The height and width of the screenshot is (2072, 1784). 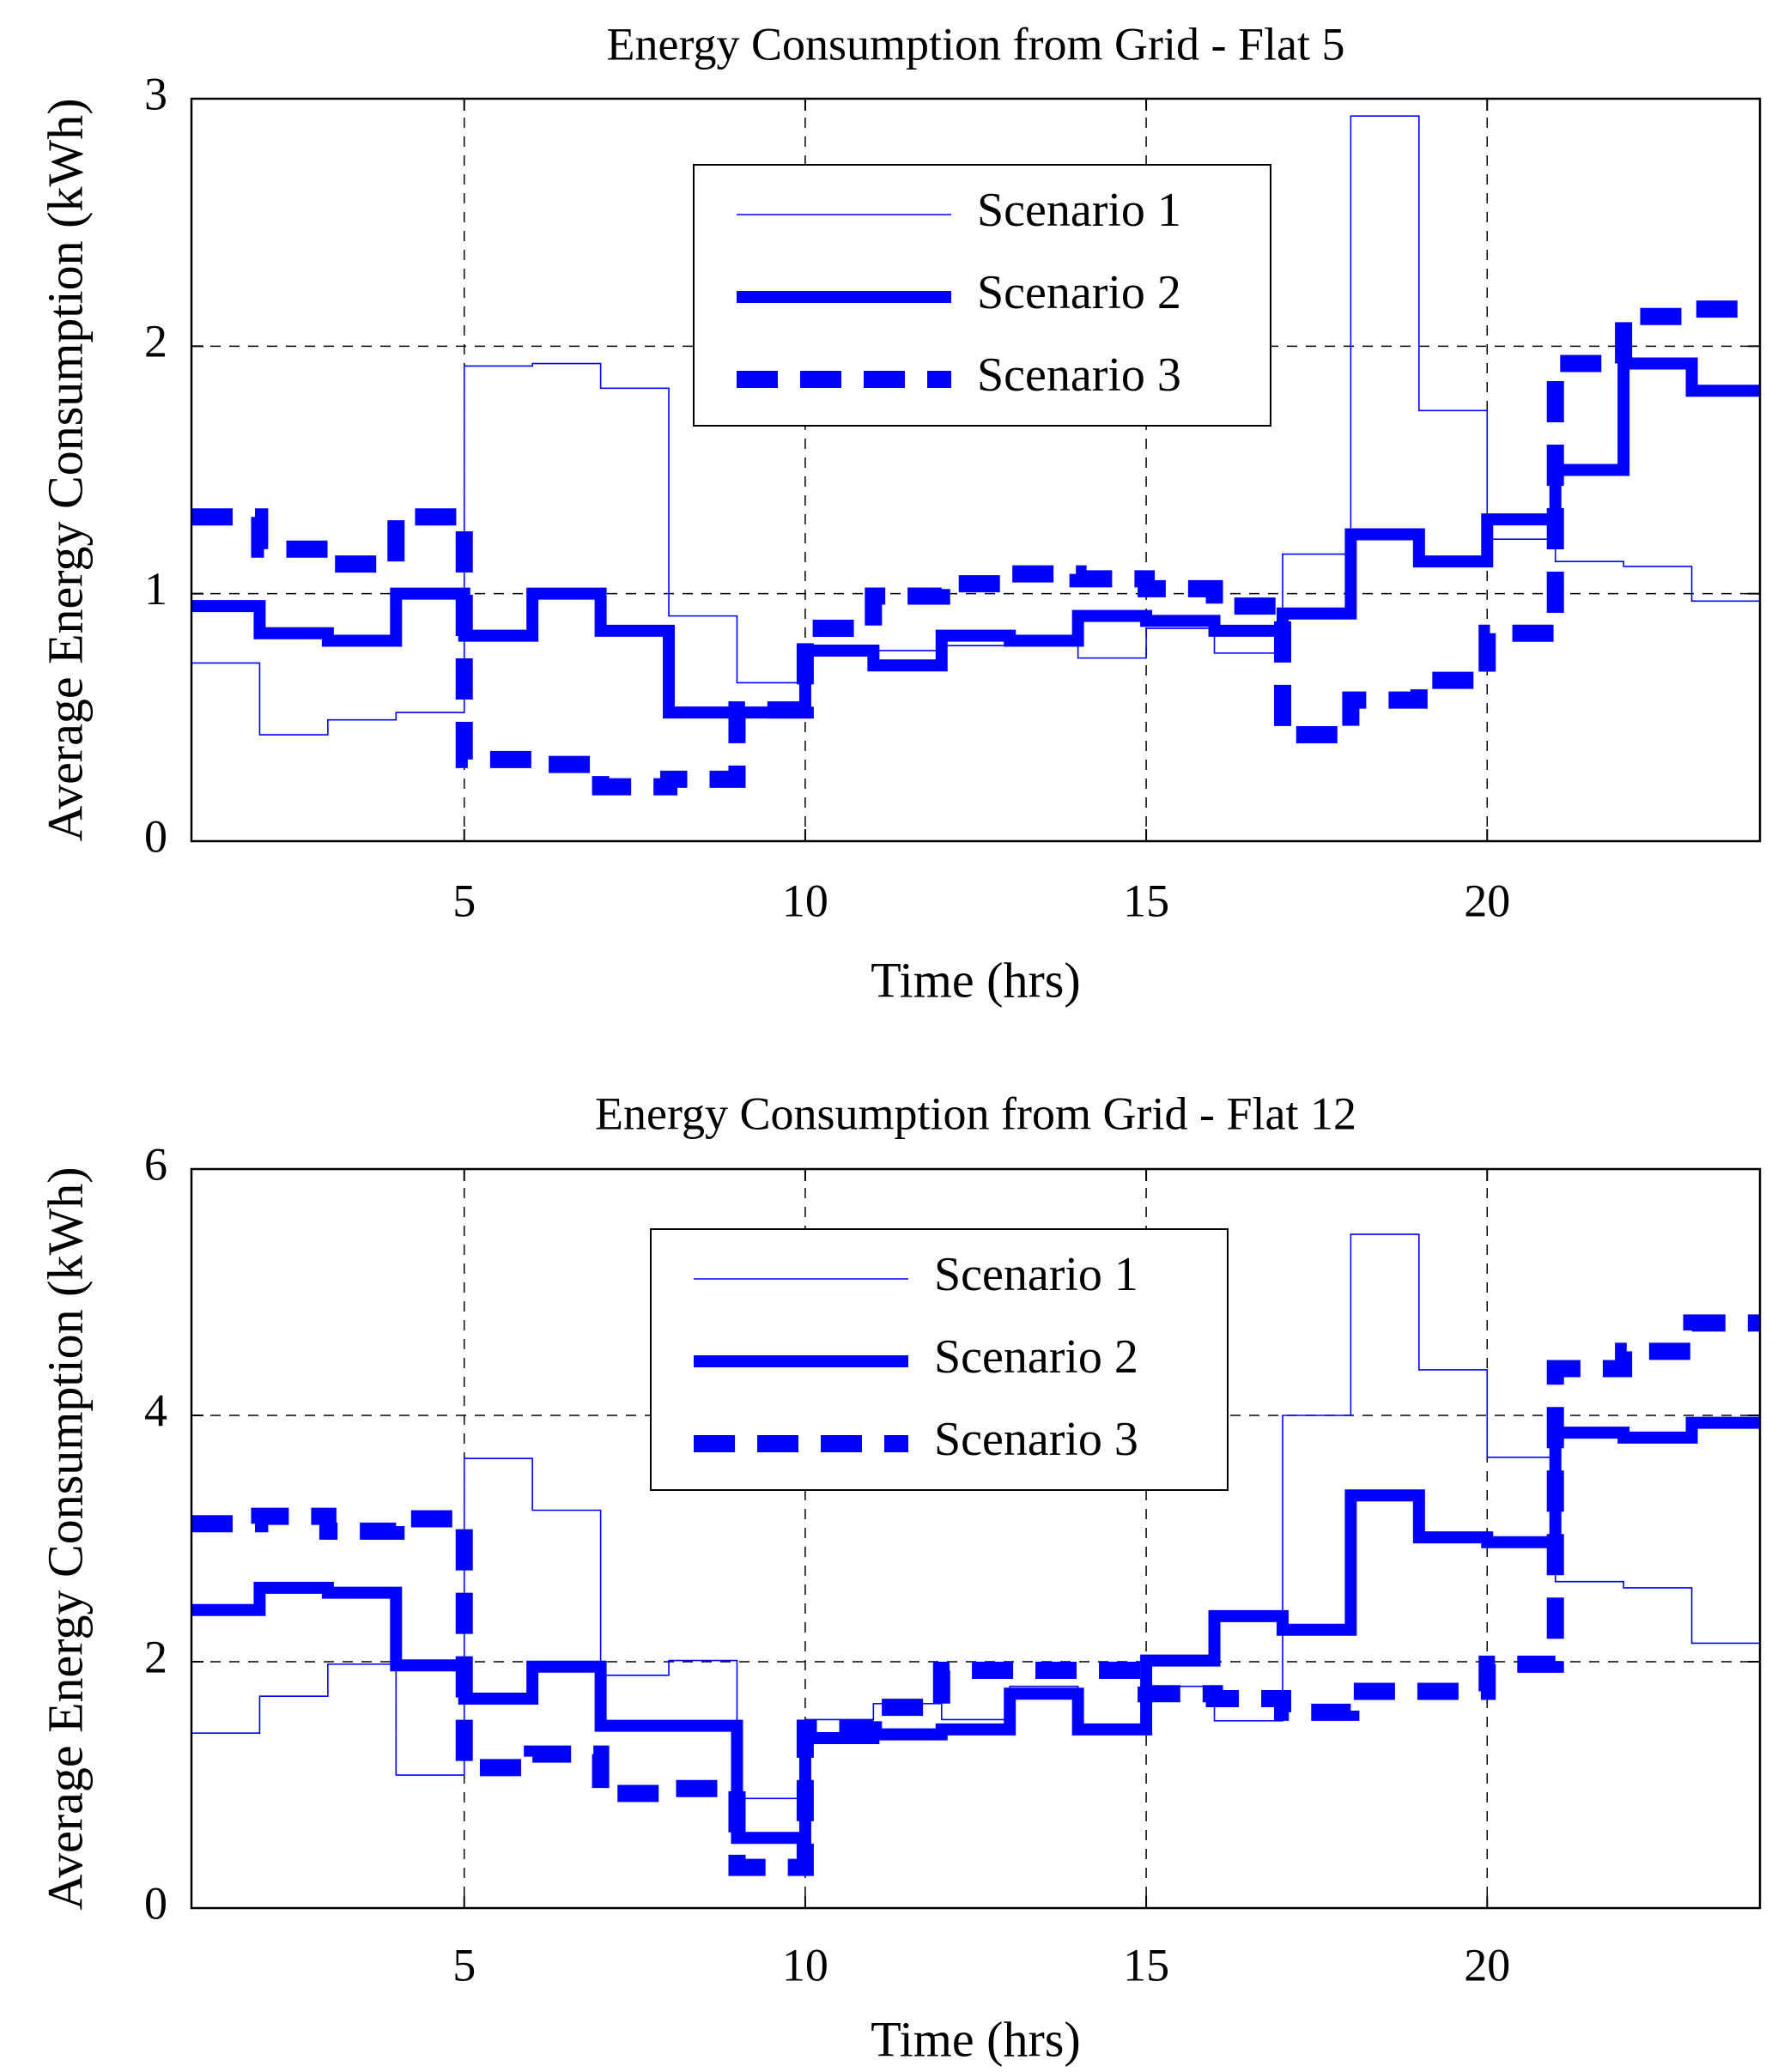 What do you see at coordinates (975, 1113) in the screenshot?
I see `chart-title: Energy Consumption from Grid - Flat 12` at bounding box center [975, 1113].